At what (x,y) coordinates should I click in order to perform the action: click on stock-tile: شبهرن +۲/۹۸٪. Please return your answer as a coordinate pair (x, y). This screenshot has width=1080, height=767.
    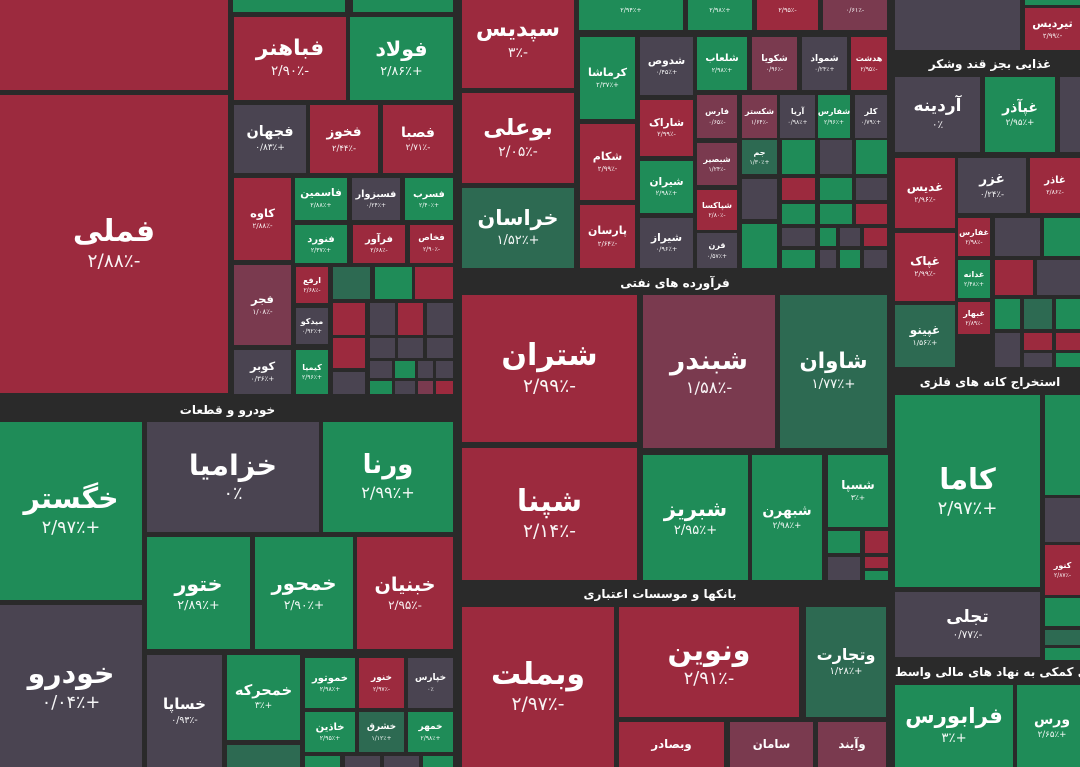
    Looking at the image, I should click on (787, 517).